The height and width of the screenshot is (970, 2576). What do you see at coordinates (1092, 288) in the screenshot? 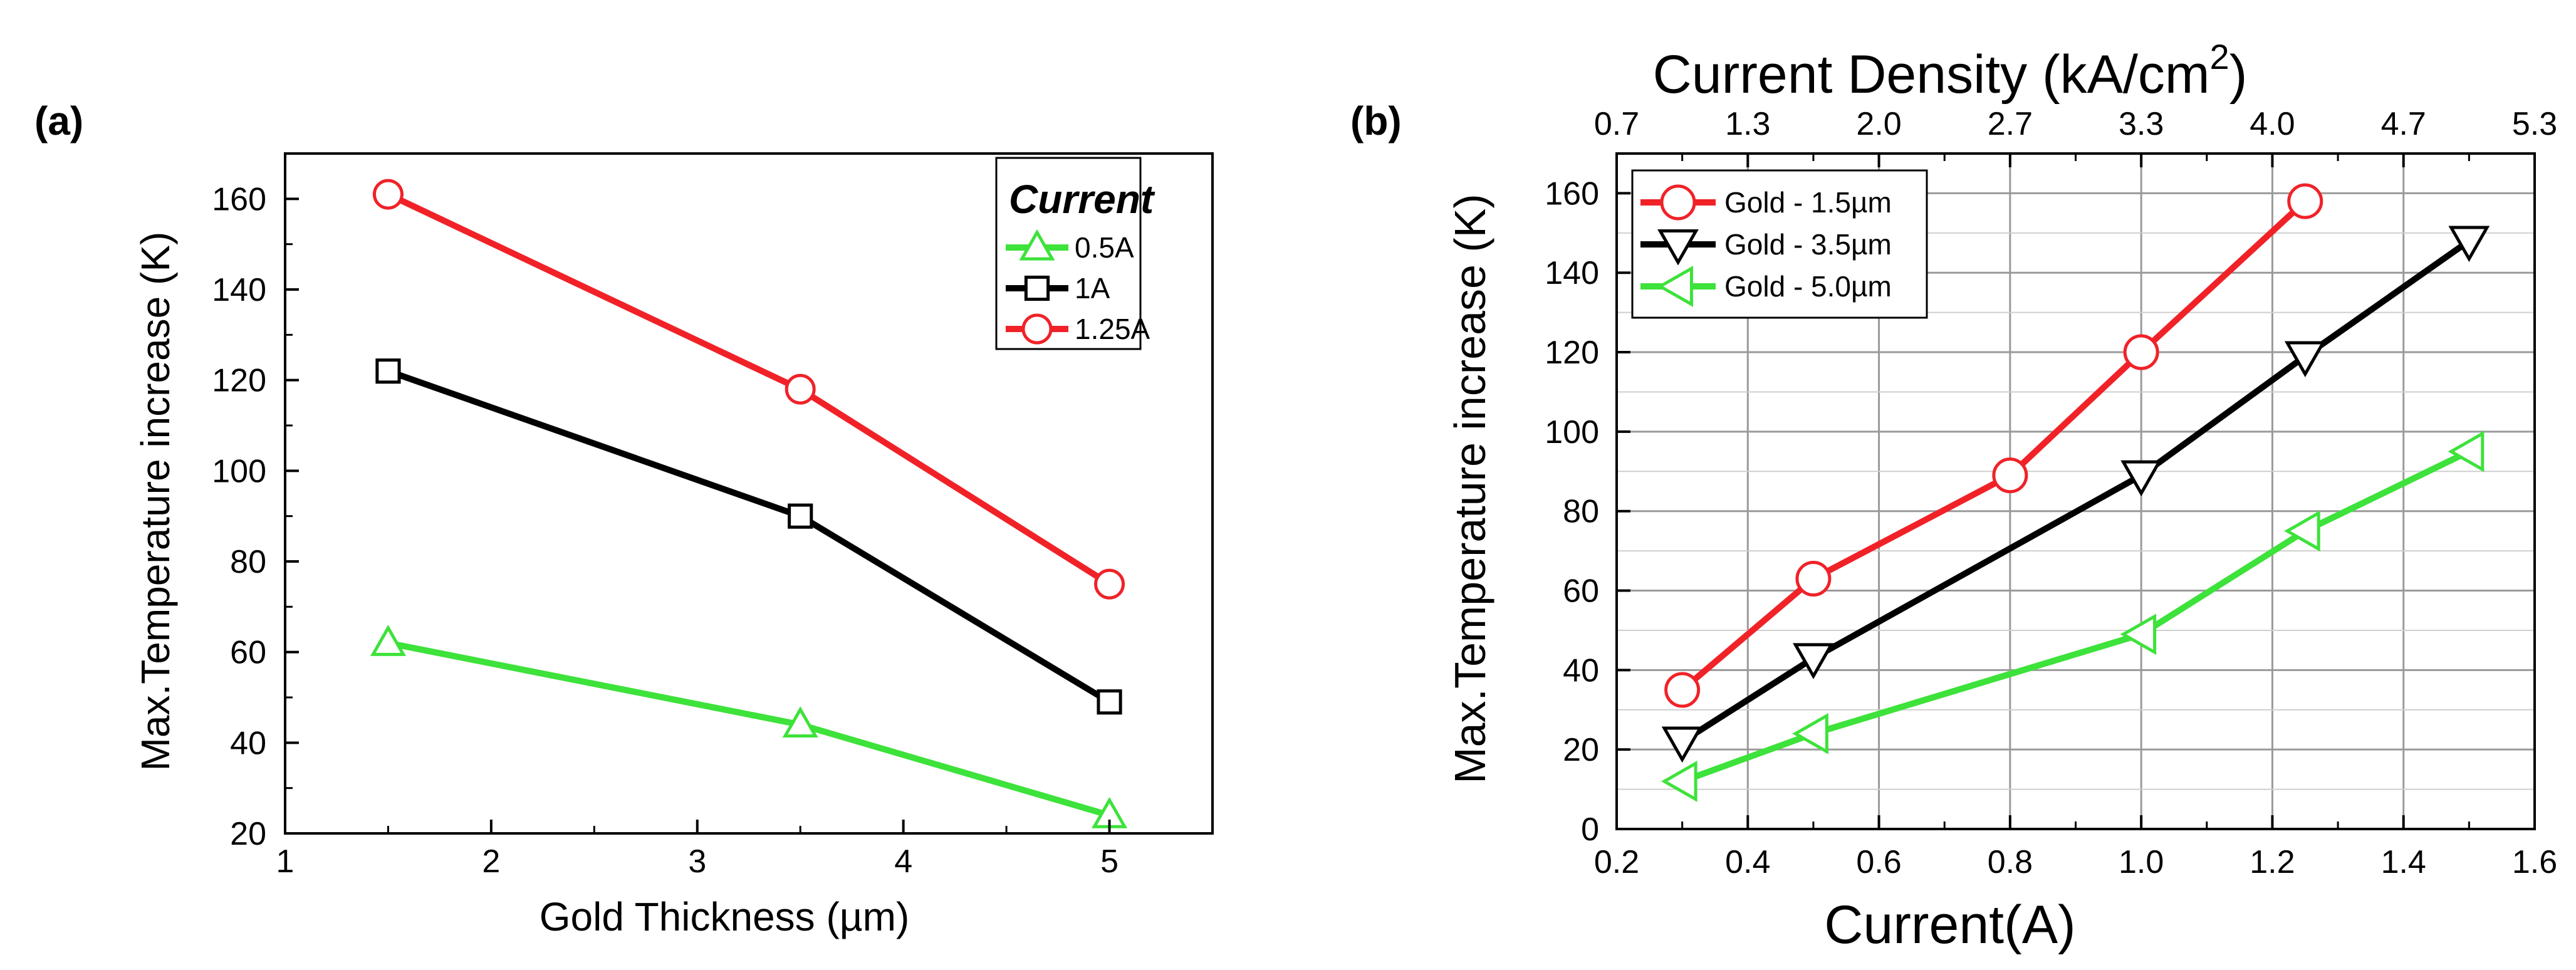
I see `panel-a-legend-label: 1A` at bounding box center [1092, 288].